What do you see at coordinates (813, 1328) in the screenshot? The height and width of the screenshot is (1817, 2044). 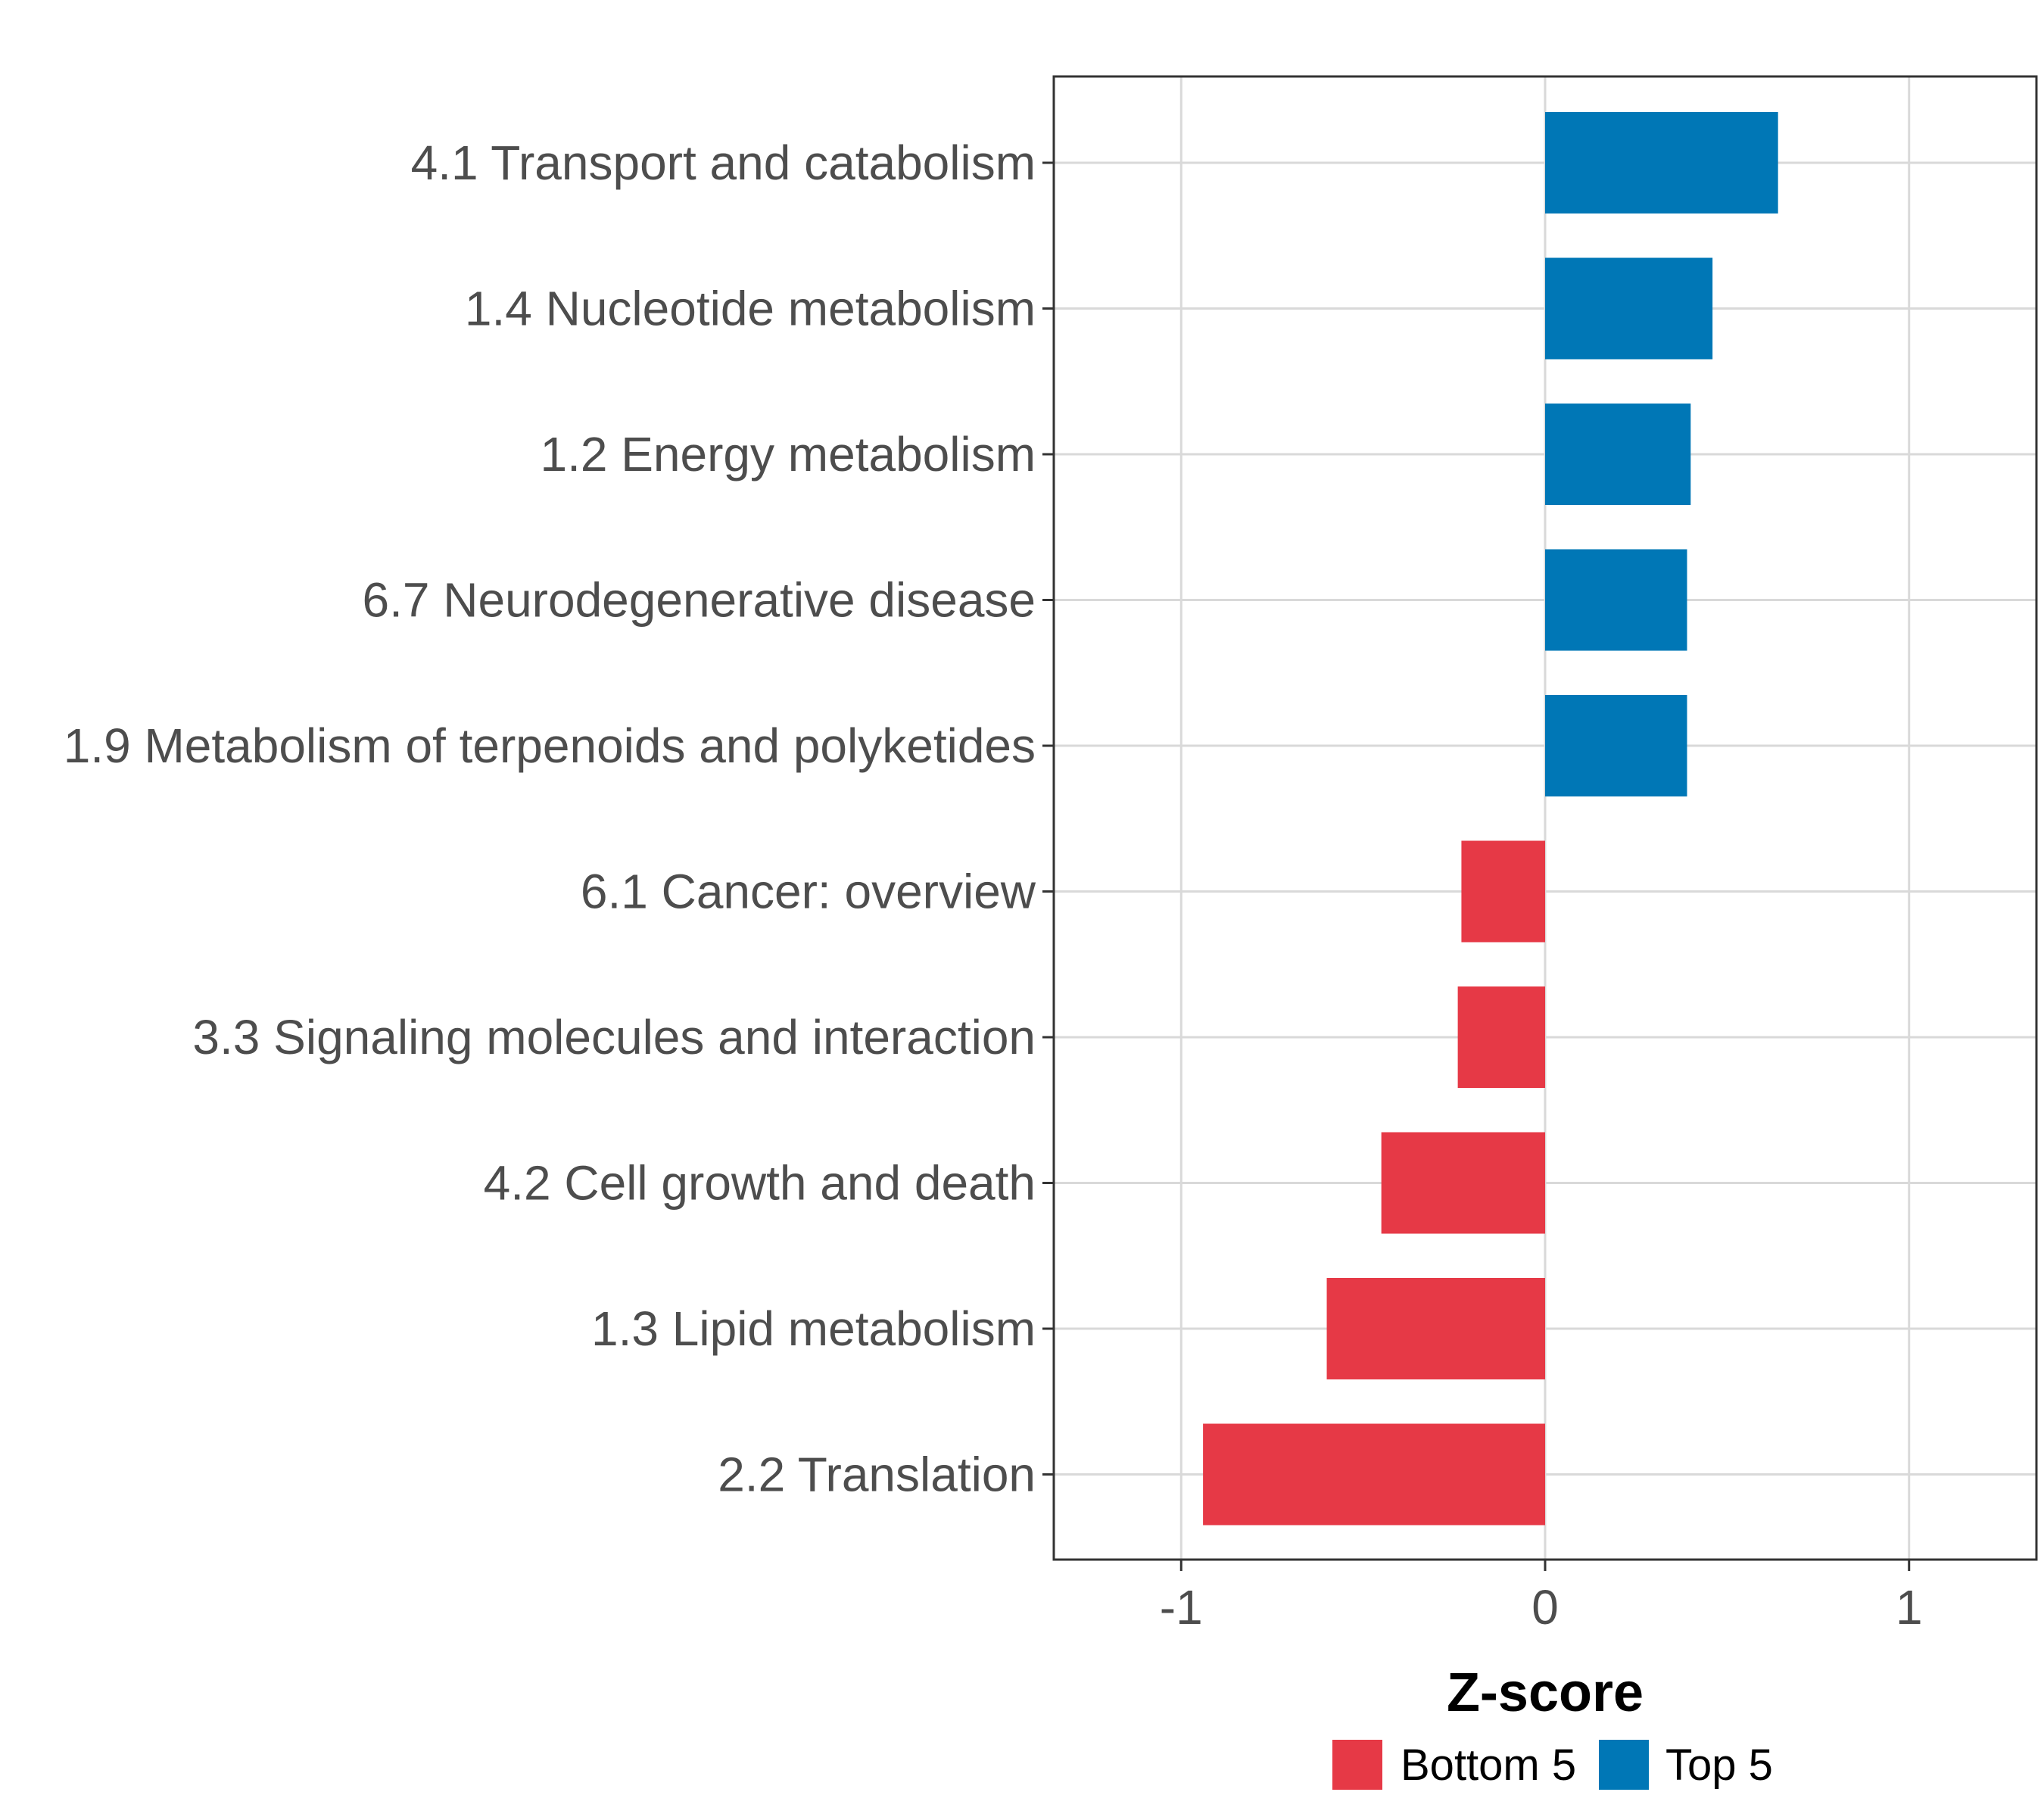 I see `category-label: 1.3 Lipid metabolism` at bounding box center [813, 1328].